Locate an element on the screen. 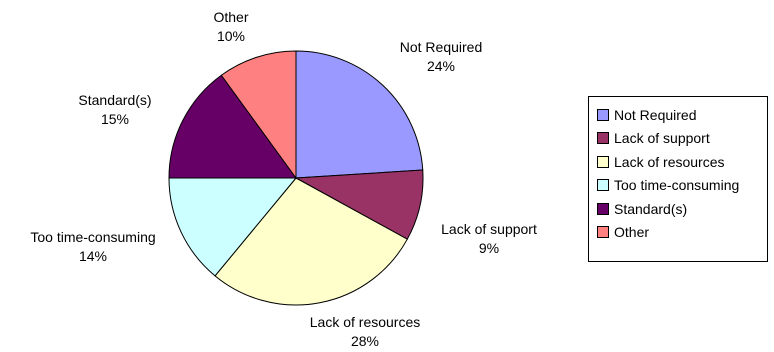  legend-label: Standard(s) is located at coordinates (651, 208).